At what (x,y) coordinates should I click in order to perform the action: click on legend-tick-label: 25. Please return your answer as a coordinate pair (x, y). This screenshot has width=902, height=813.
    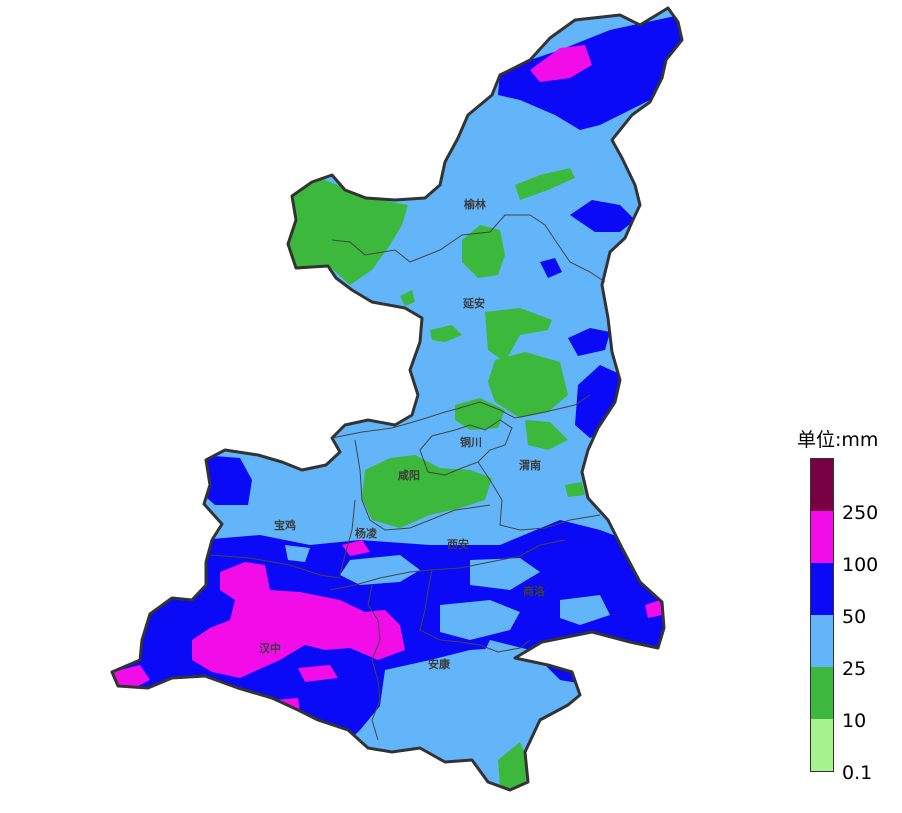
    Looking at the image, I should click on (854, 669).